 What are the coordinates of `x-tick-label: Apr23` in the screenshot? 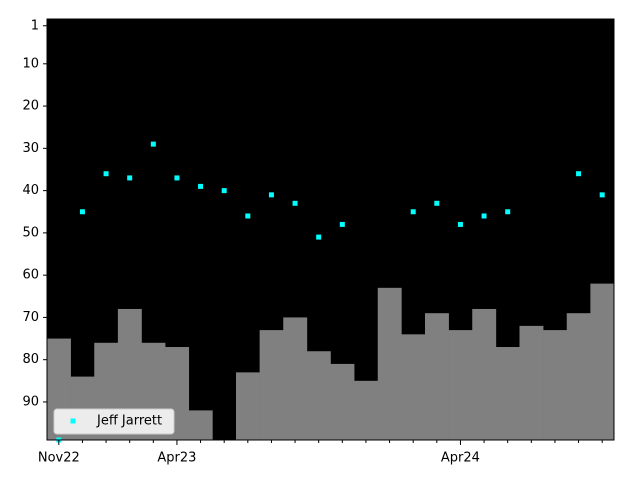 It's located at (176, 458).